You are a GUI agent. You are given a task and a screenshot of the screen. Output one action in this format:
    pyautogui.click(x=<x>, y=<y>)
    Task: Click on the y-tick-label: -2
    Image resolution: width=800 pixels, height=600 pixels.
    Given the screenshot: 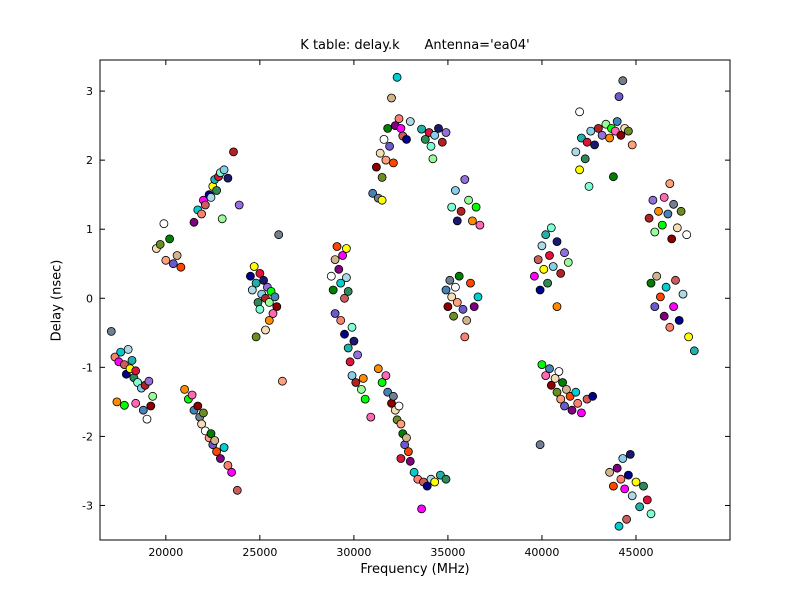 What is the action you would take?
    pyautogui.click(x=87, y=436)
    